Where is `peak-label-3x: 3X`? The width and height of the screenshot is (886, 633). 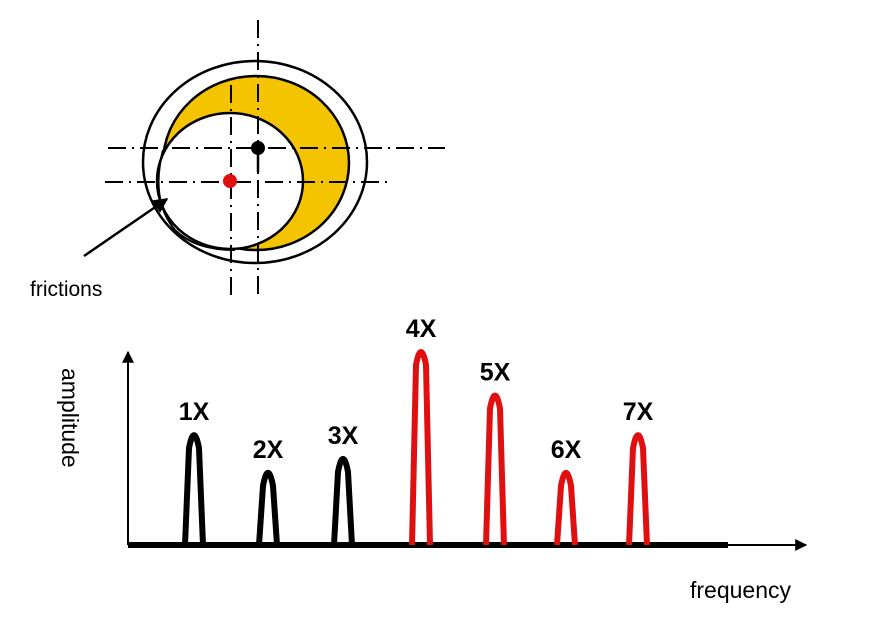
peak-label-3x: 3X is located at coordinates (343, 436).